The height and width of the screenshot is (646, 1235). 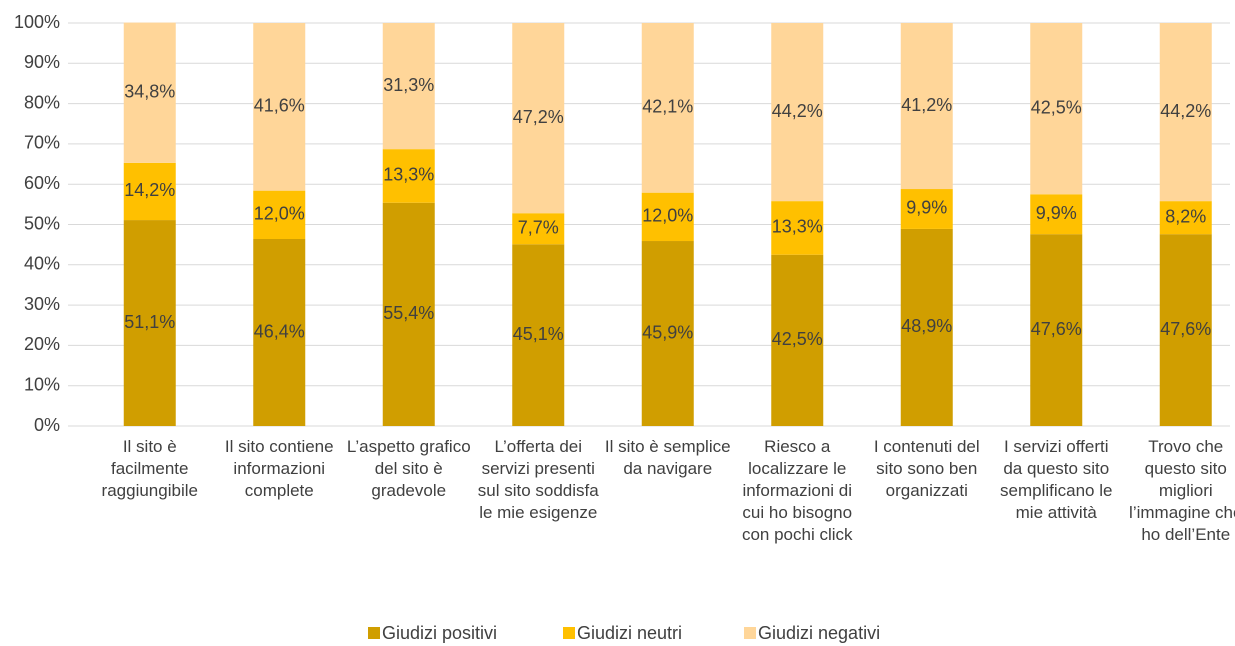 I want to click on value-label: 41,2%, so click(x=926, y=105).